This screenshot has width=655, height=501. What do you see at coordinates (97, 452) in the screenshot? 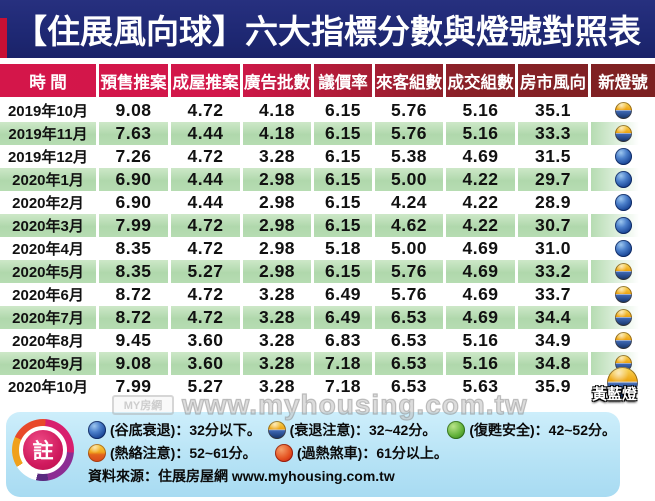
I see `orange-light-icon` at bounding box center [97, 452].